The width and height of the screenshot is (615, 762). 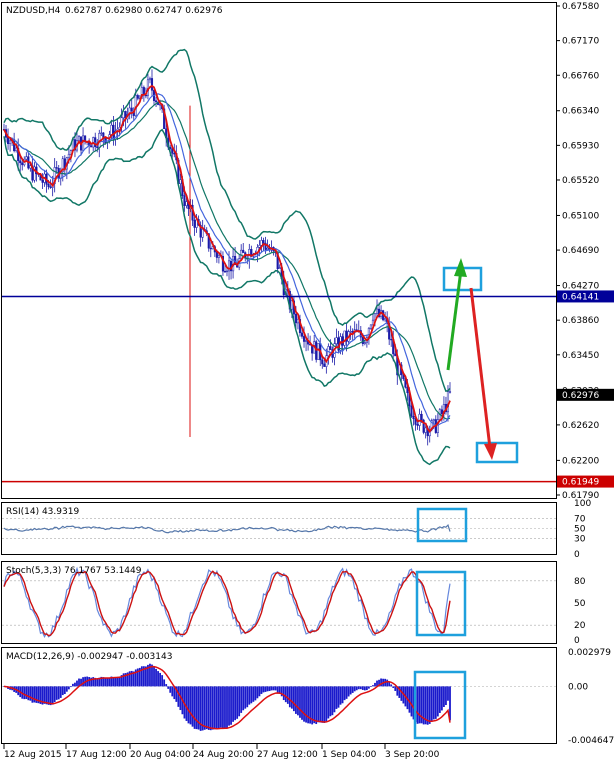 I want to click on price-axis-tick-label: 0.62620, so click(x=580, y=426).